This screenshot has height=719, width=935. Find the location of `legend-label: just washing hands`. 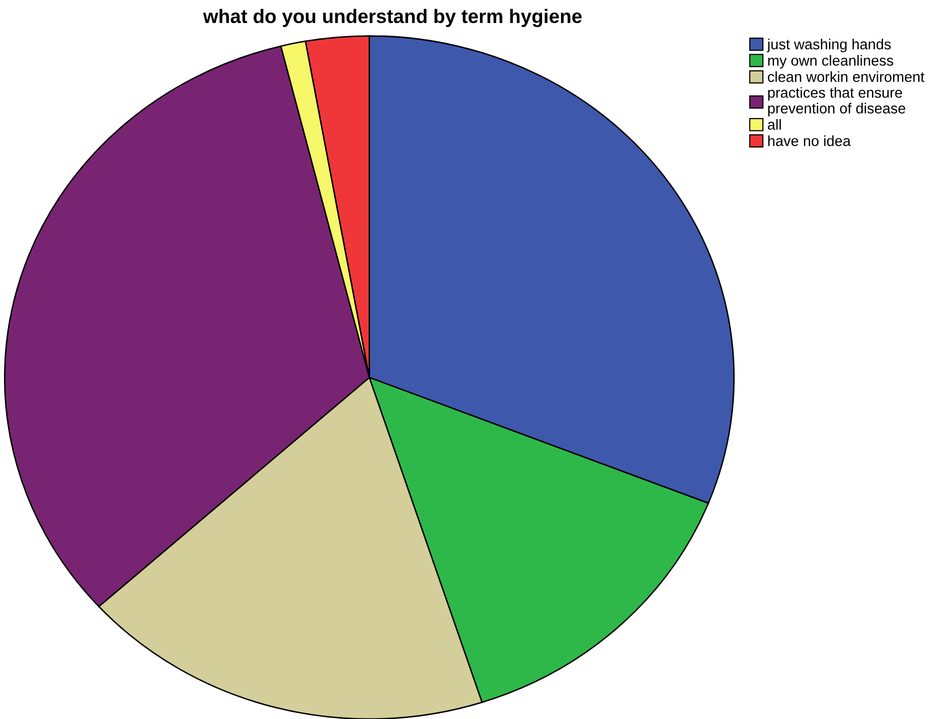

legend-label: just washing hands is located at coordinates (828, 45).